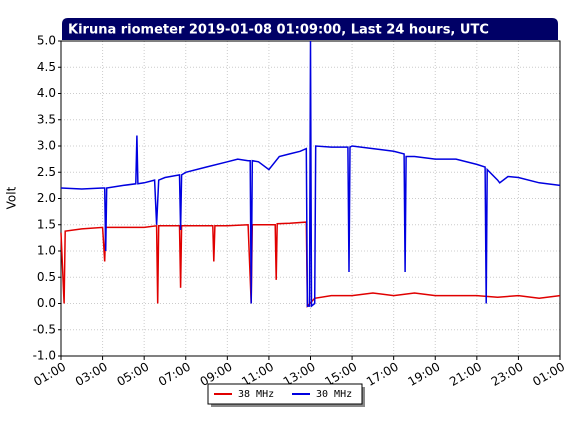  Describe the element at coordinates (46, 41) in the screenshot. I see `y-tick-label: 5.0` at that location.